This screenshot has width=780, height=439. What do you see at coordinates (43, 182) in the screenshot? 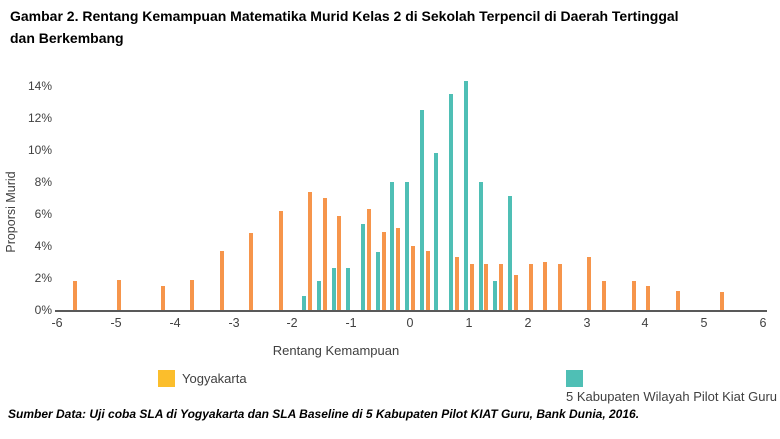
I see `y-tick-label: 8%` at bounding box center [43, 182].